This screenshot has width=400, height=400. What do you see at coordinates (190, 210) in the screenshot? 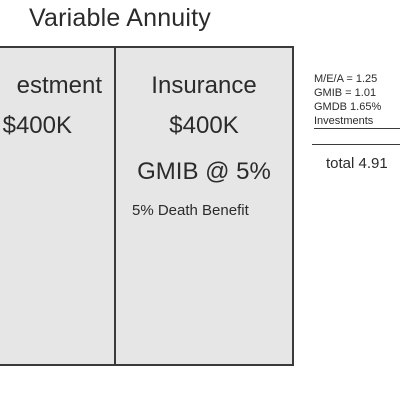
I see `death-benefit: 5% Death Benefit` at bounding box center [190, 210].